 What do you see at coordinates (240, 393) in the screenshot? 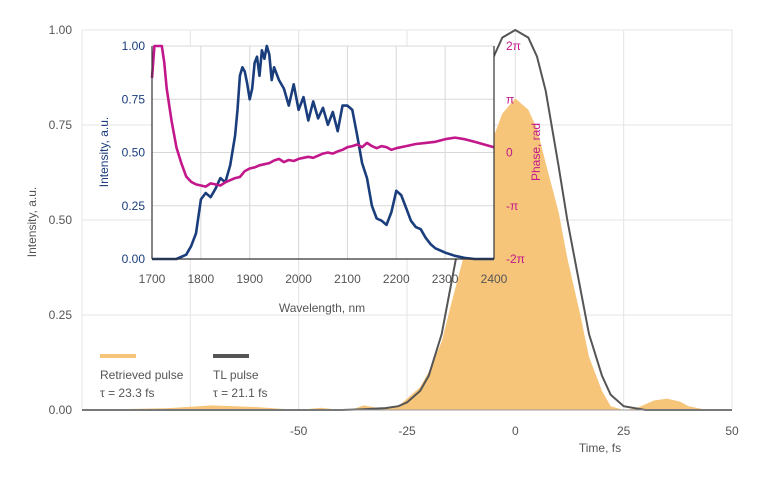
I see `legend-note-tl: τ = 21.1 fs` at bounding box center [240, 393].